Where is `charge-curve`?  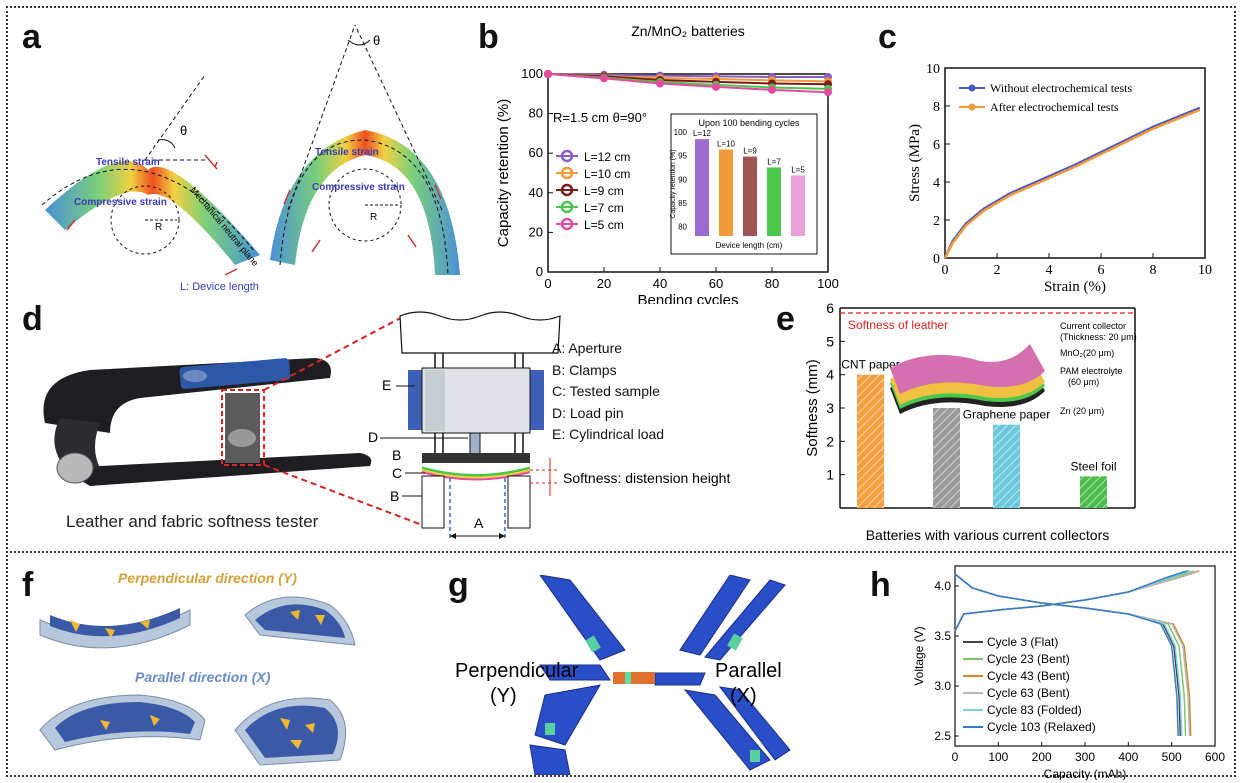 charge-curve is located at coordinates (1071, 601).